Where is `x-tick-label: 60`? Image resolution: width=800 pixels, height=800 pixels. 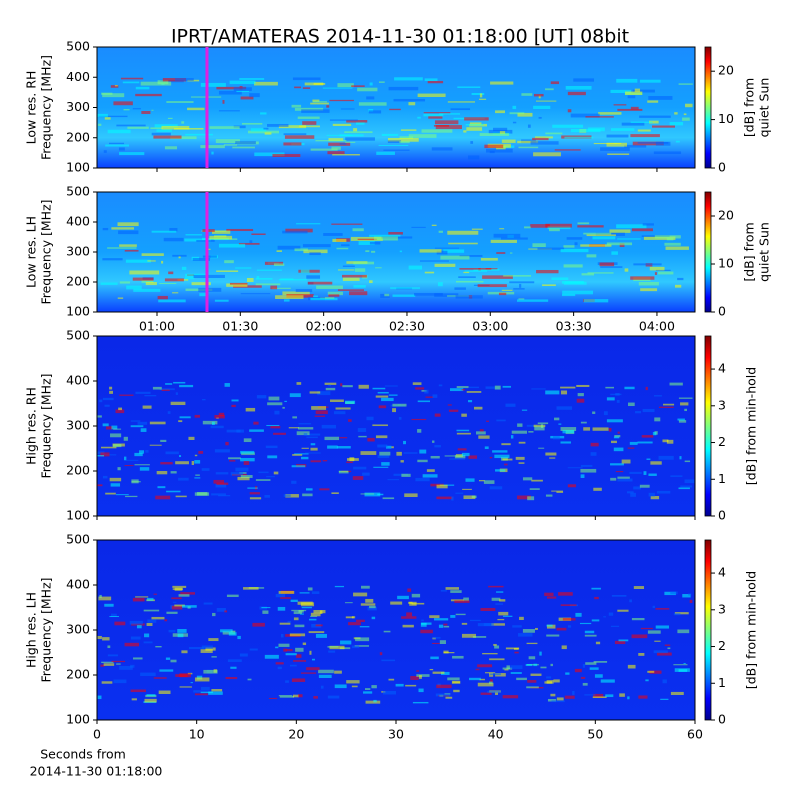 x-tick-label: 60 is located at coordinates (695, 734).